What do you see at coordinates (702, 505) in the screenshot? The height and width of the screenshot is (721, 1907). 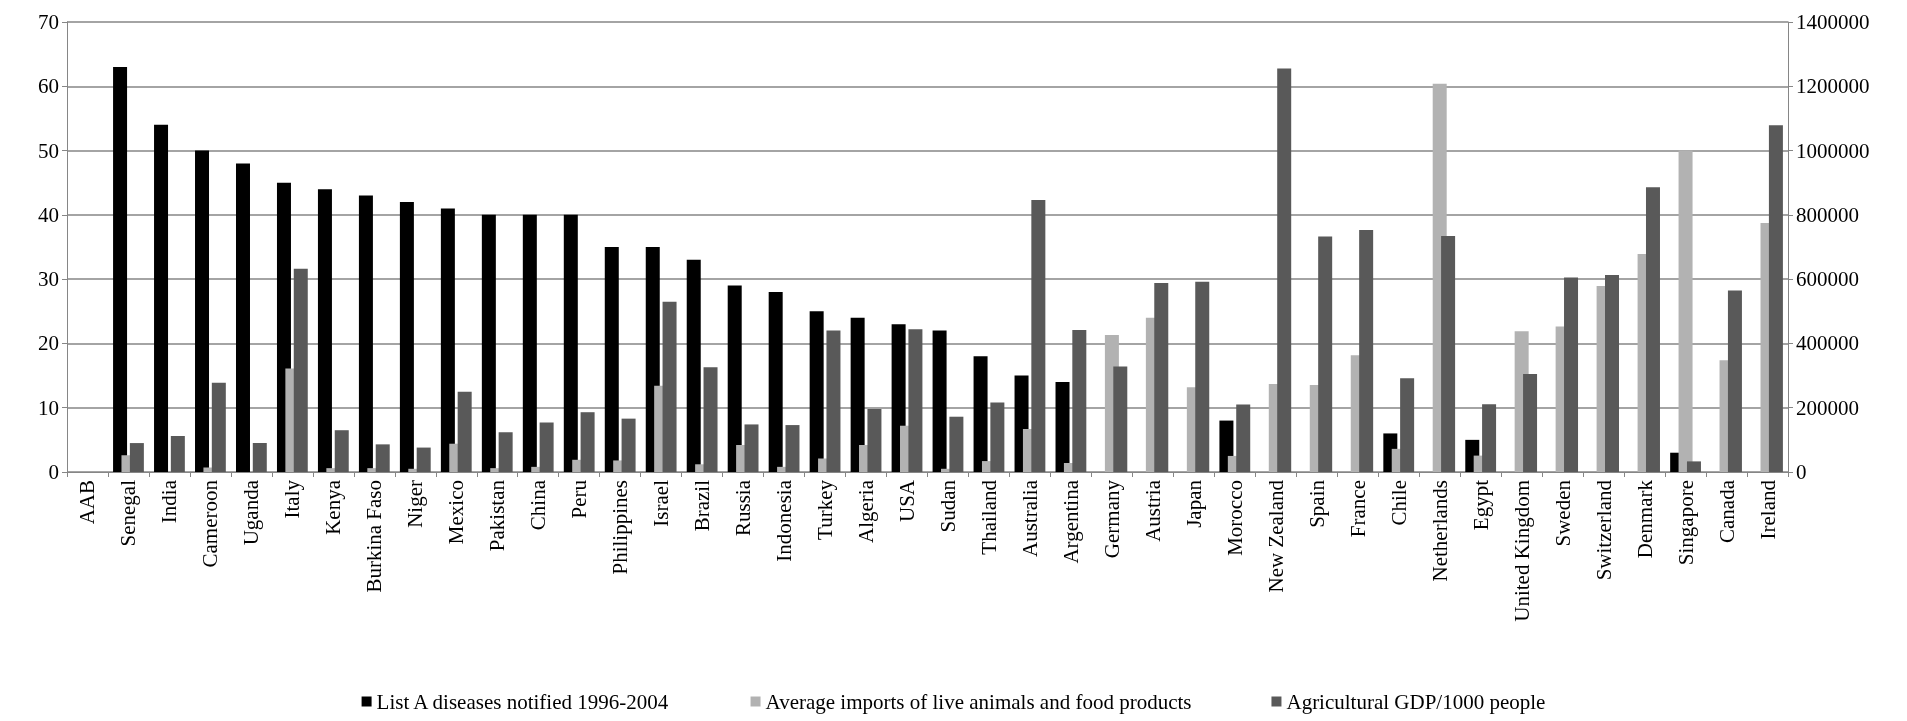 I see `x-tick-label: Brazil` at bounding box center [702, 505].